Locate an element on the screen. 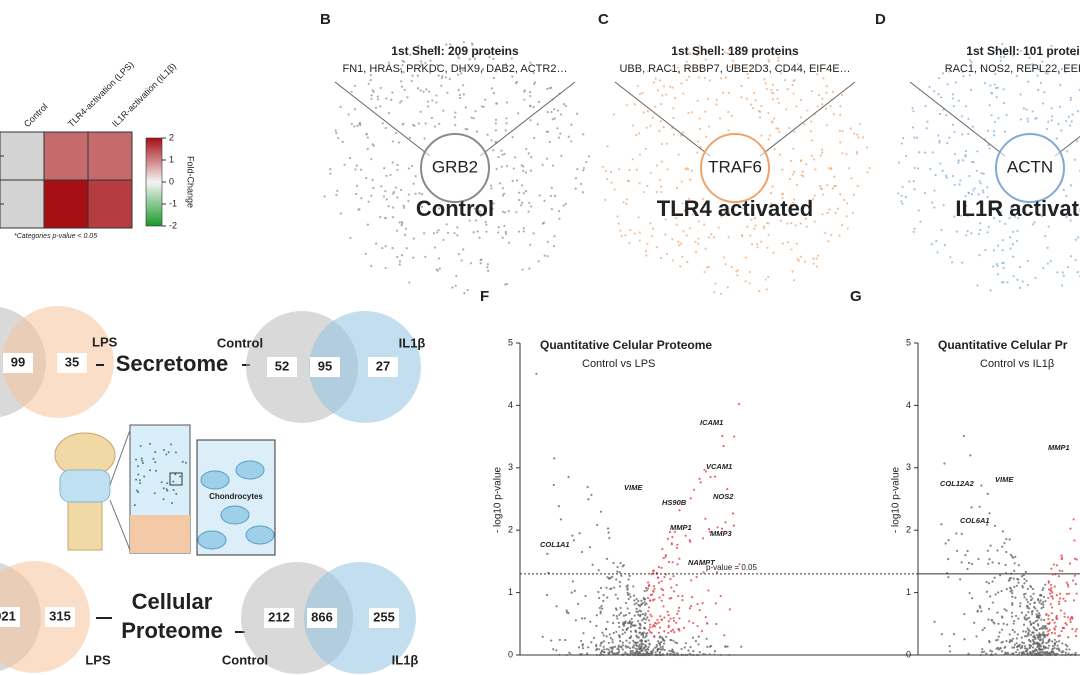  chondrocyte is located at coordinates (235, 515).